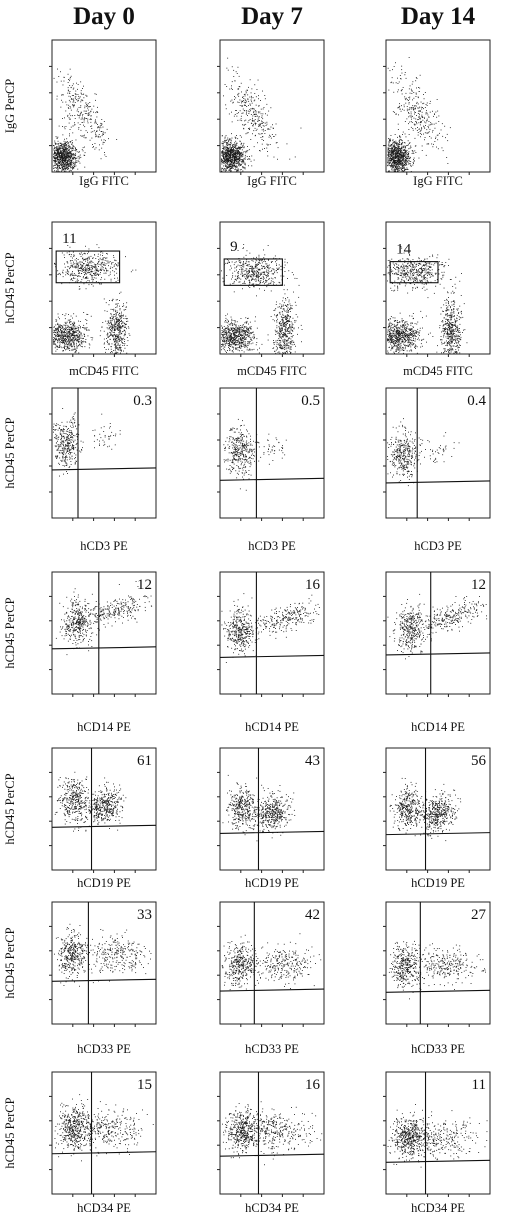 This screenshot has width=520, height=1216. I want to click on flow-plot-panel: 42 hCD33 PE, so click(271, 978).